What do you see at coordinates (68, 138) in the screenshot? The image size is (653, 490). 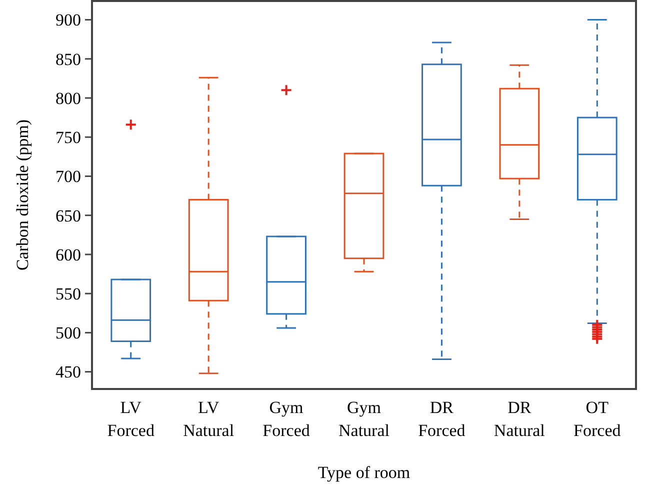 I see `y-tick-label: 750` at bounding box center [68, 138].